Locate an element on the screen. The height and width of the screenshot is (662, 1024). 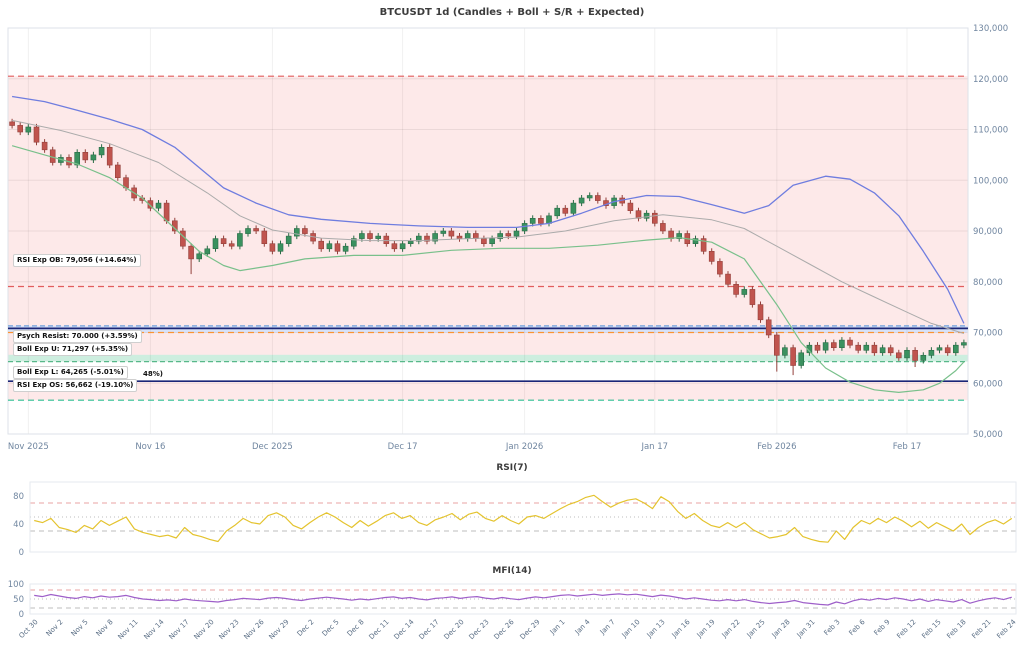
x-axis-tick-label: Nov 16 is located at coordinates (150, 447).